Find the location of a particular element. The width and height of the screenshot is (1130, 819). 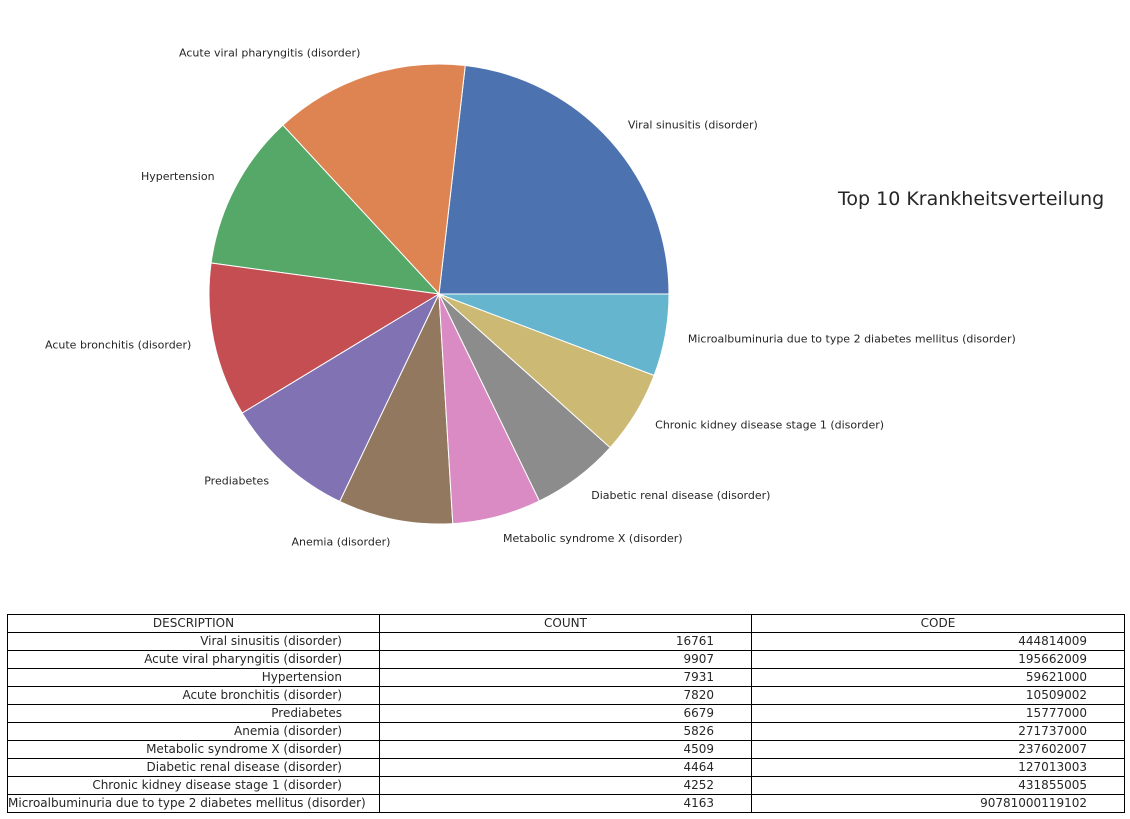

table-header-row: DESCRIPTION COUNT CODE is located at coordinates (566, 623).